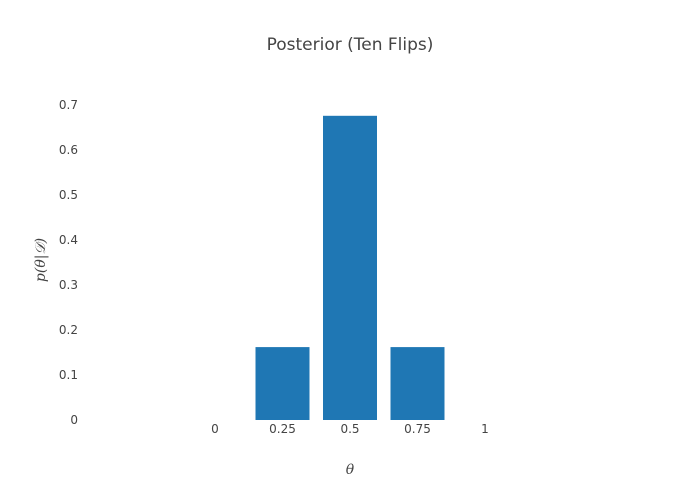  What do you see at coordinates (68, 105) in the screenshot?
I see `y-tick-label: 0.7` at bounding box center [68, 105].